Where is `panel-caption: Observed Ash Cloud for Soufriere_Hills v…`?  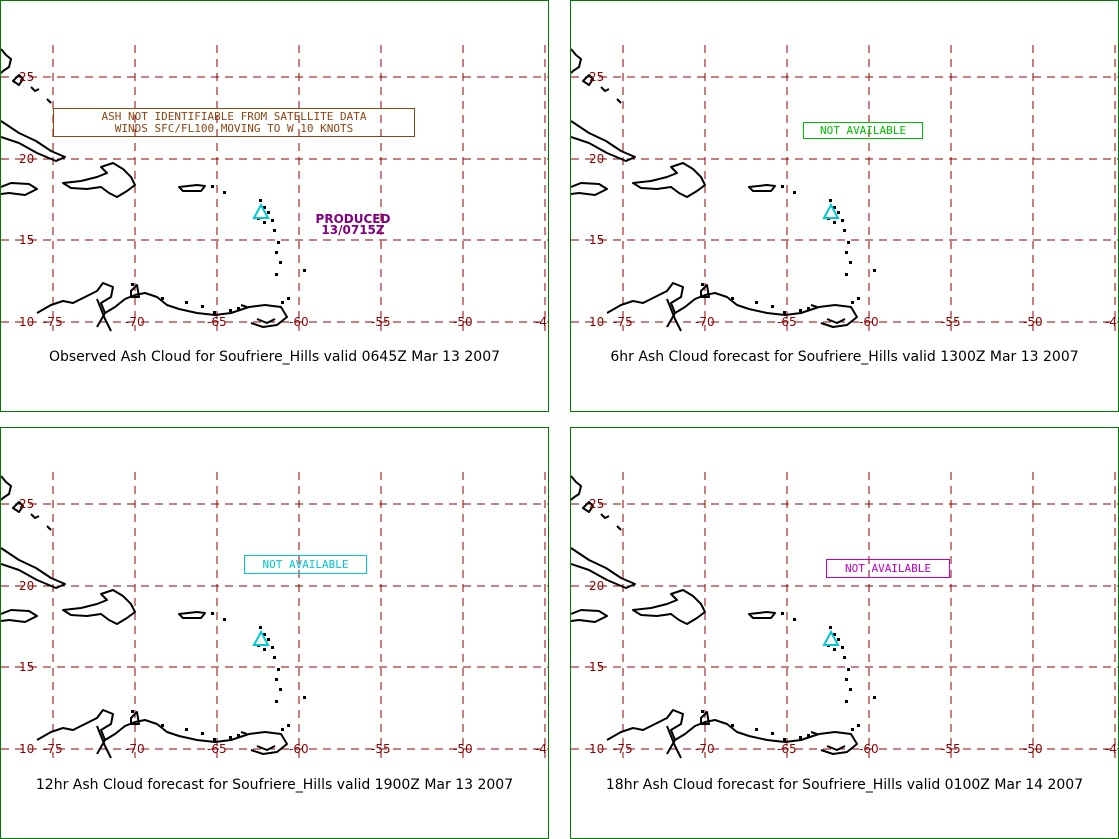 panel-caption: Observed Ash Cloud for Soufriere_Hills v… is located at coordinates (274, 357).